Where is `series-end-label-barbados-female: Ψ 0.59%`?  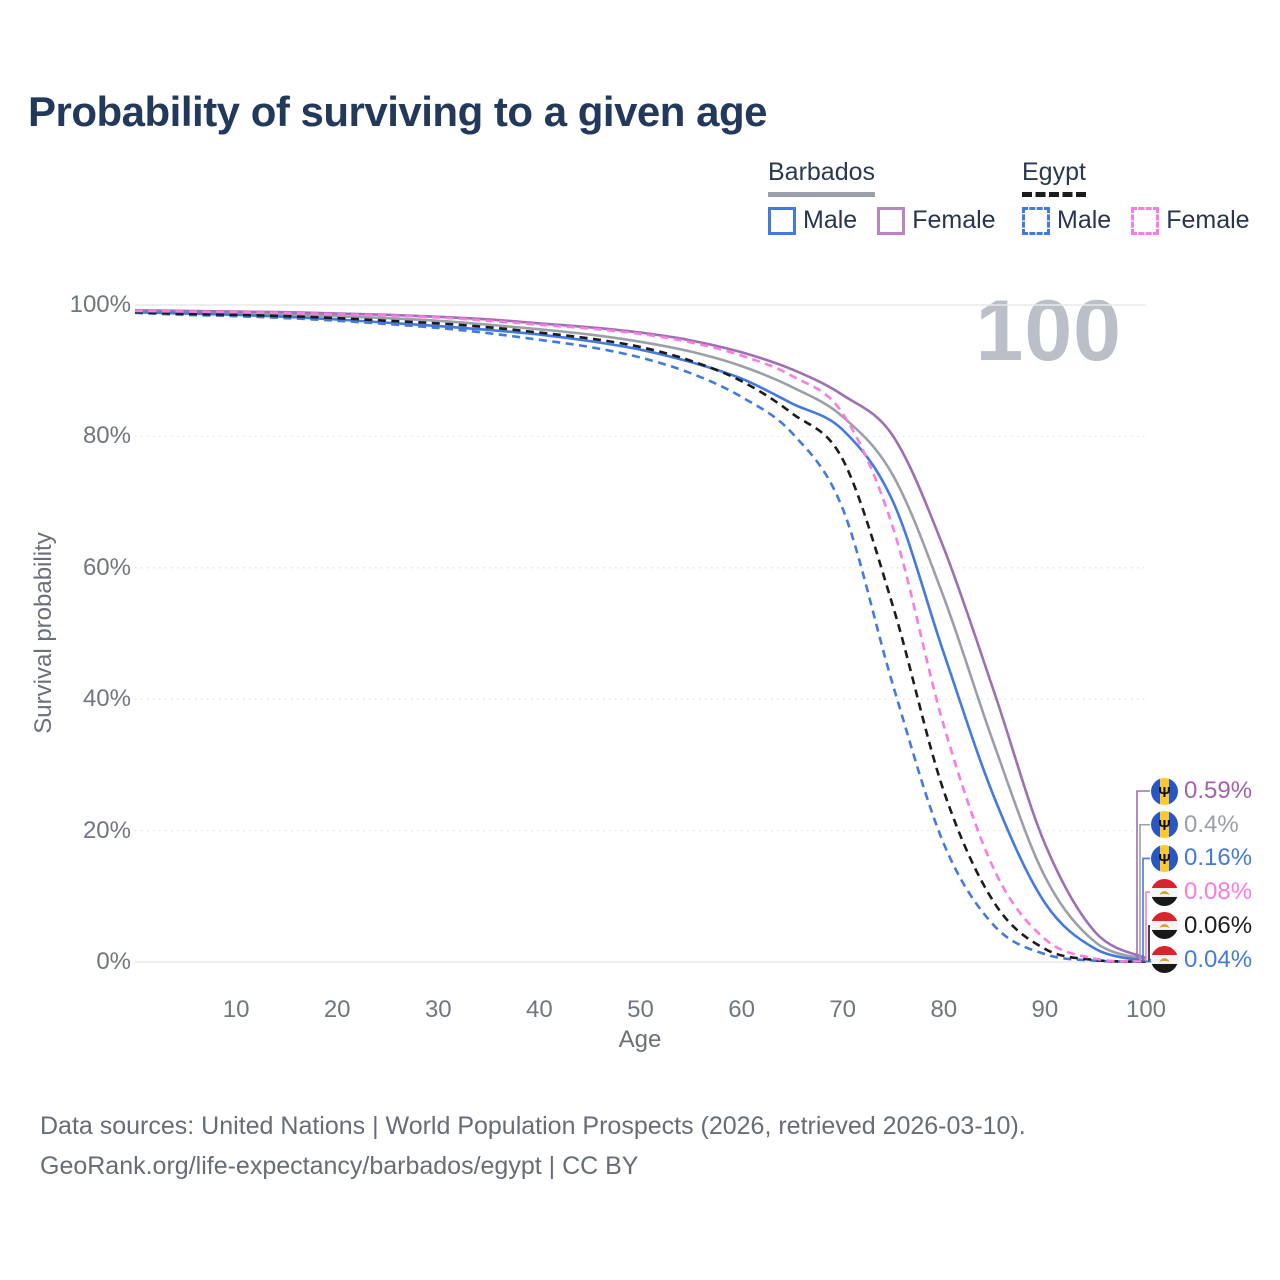
series-end-label-barbados-female: Ψ 0.59% is located at coordinates (1201, 791).